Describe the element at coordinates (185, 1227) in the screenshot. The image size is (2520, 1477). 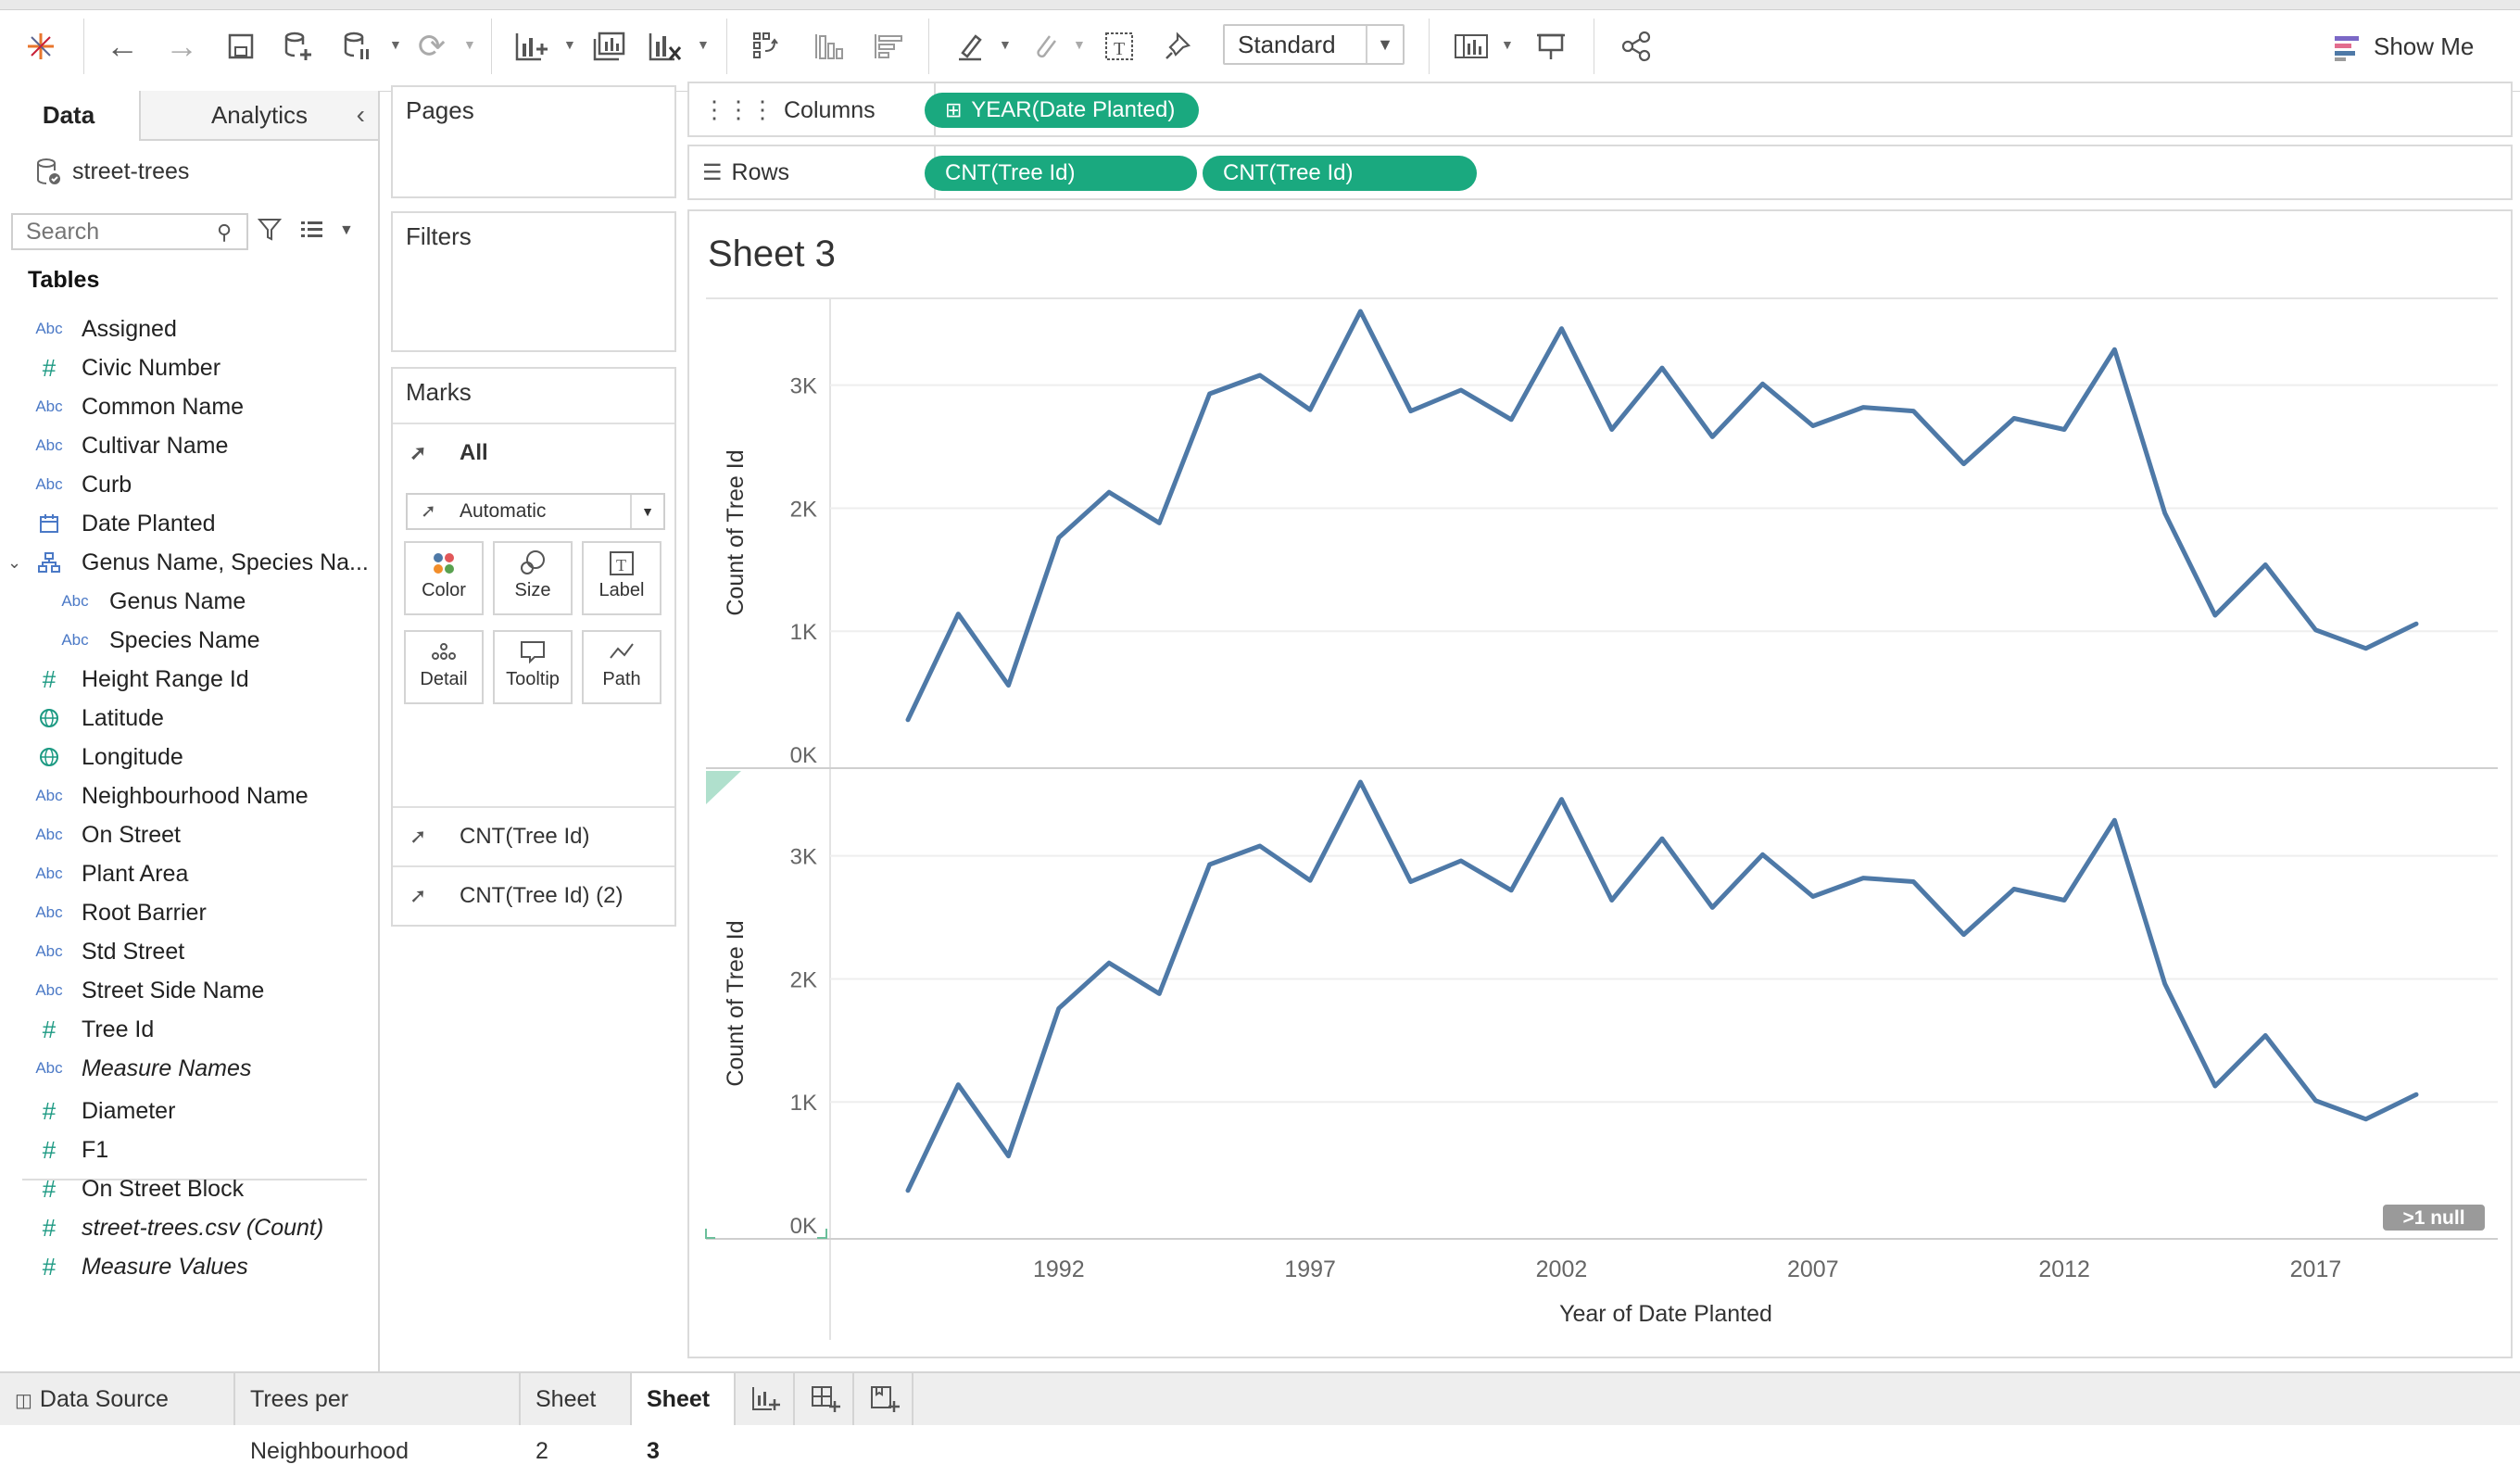
I see `field-street-trees-count: # street-trees.csv (Count)` at that location.